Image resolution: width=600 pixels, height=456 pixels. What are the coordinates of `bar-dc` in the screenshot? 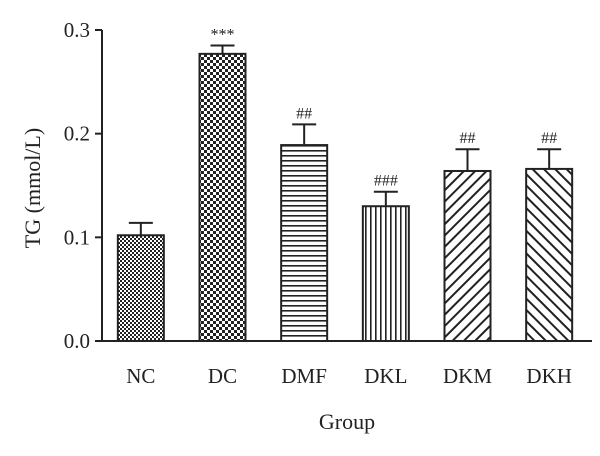 It's located at (222, 197).